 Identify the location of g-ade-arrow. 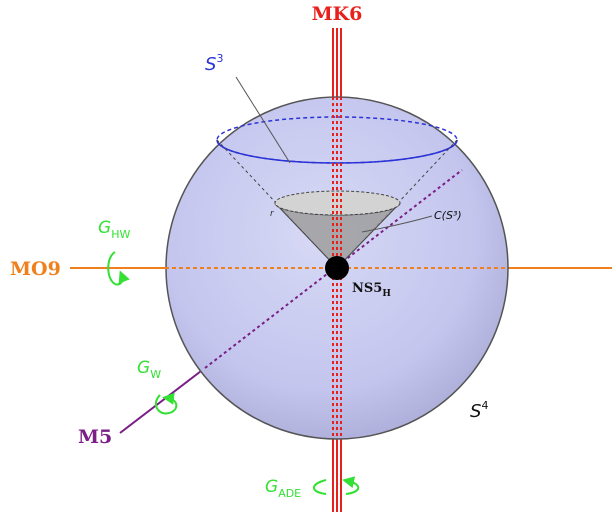
(336, 487).